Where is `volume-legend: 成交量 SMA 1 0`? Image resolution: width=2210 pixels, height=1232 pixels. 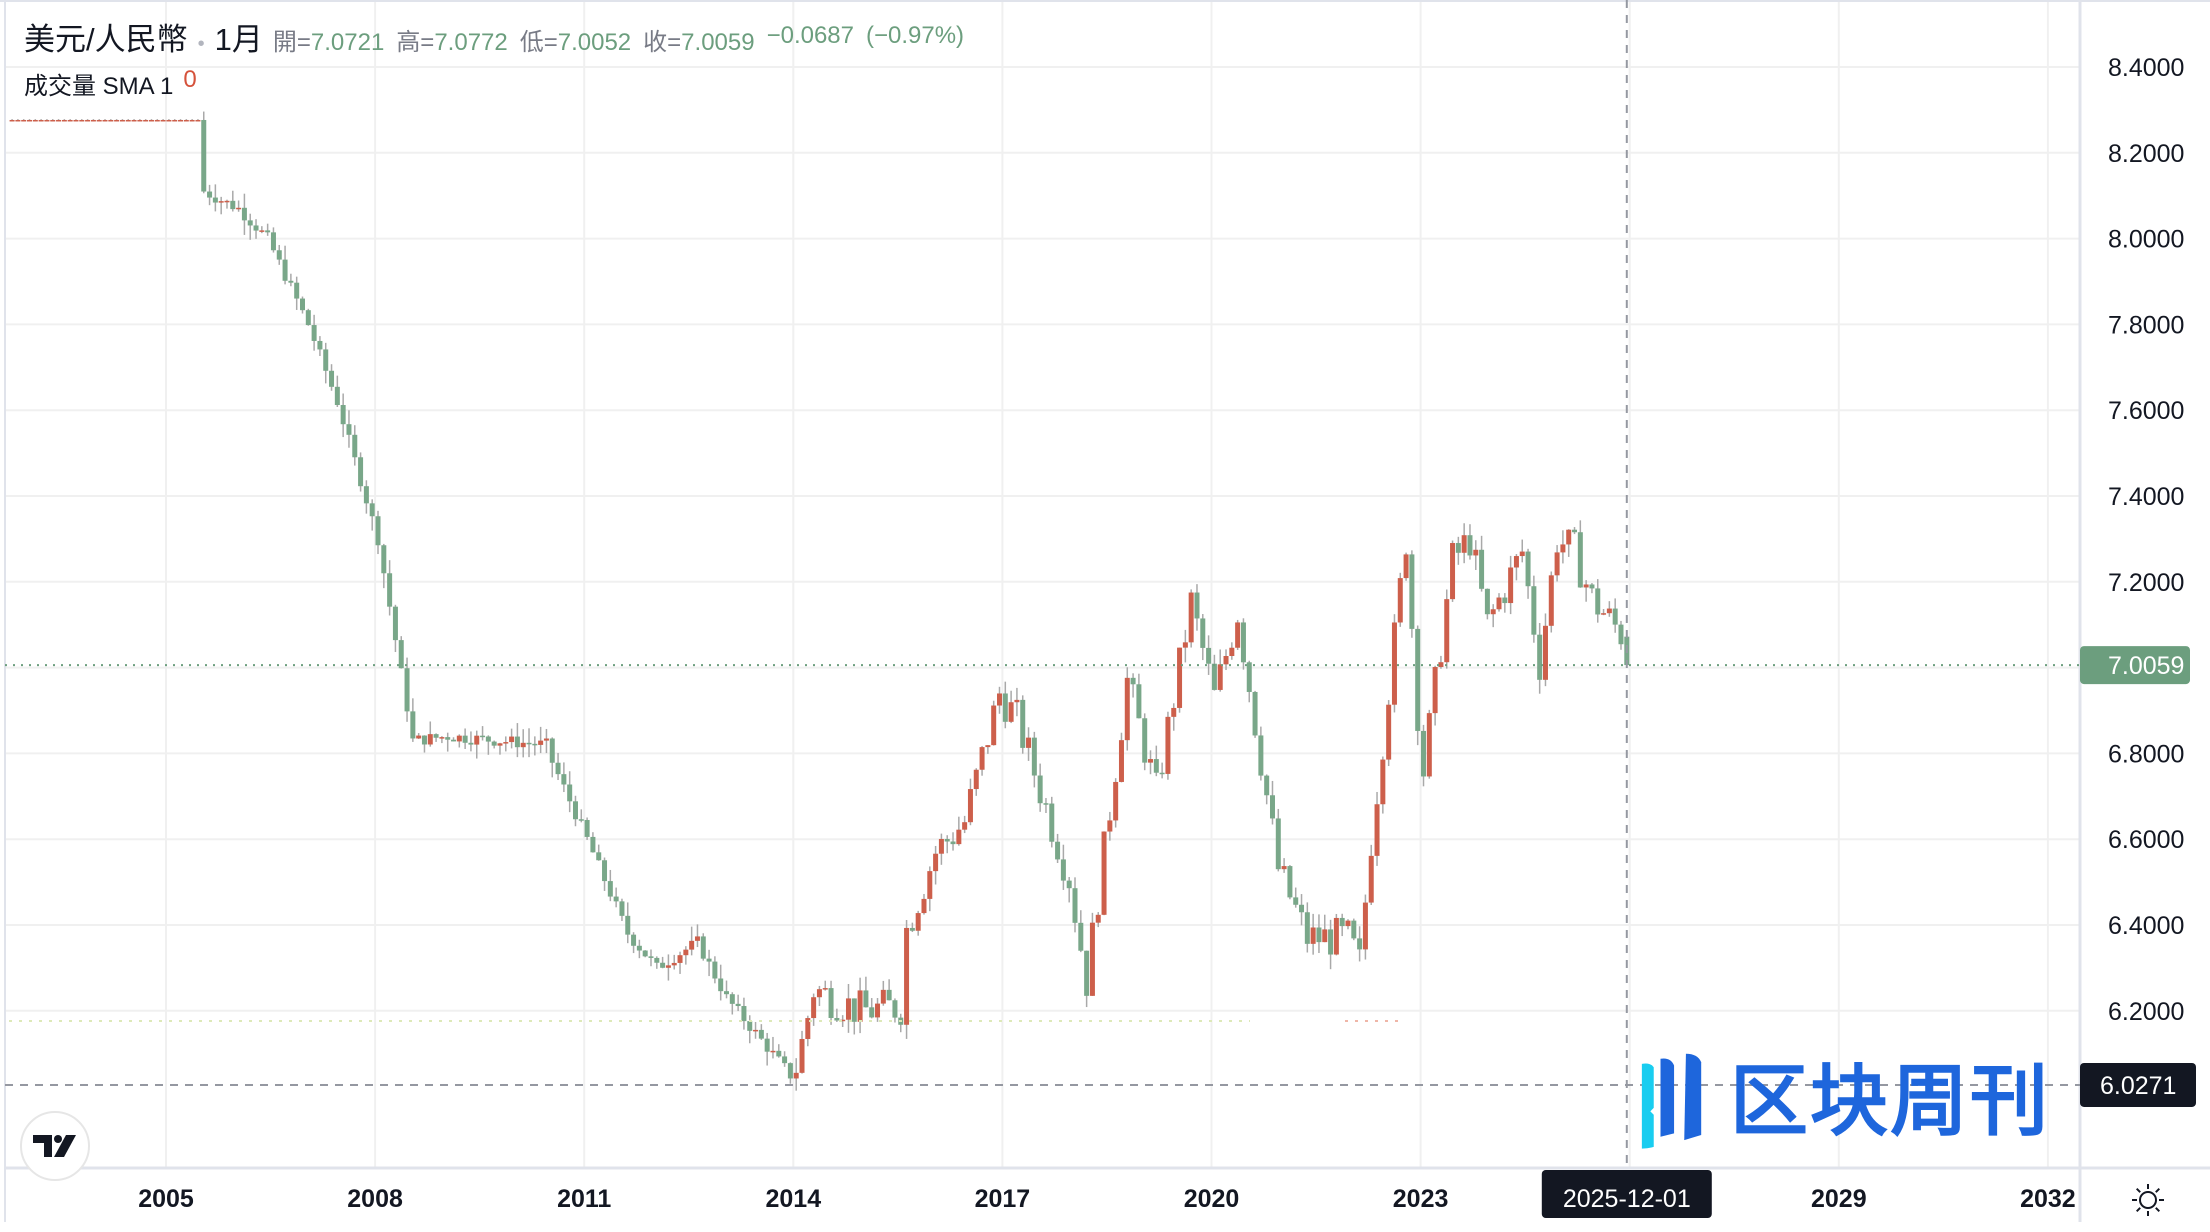
volume-legend: 成交量 SMA 1 0 is located at coordinates (110, 83).